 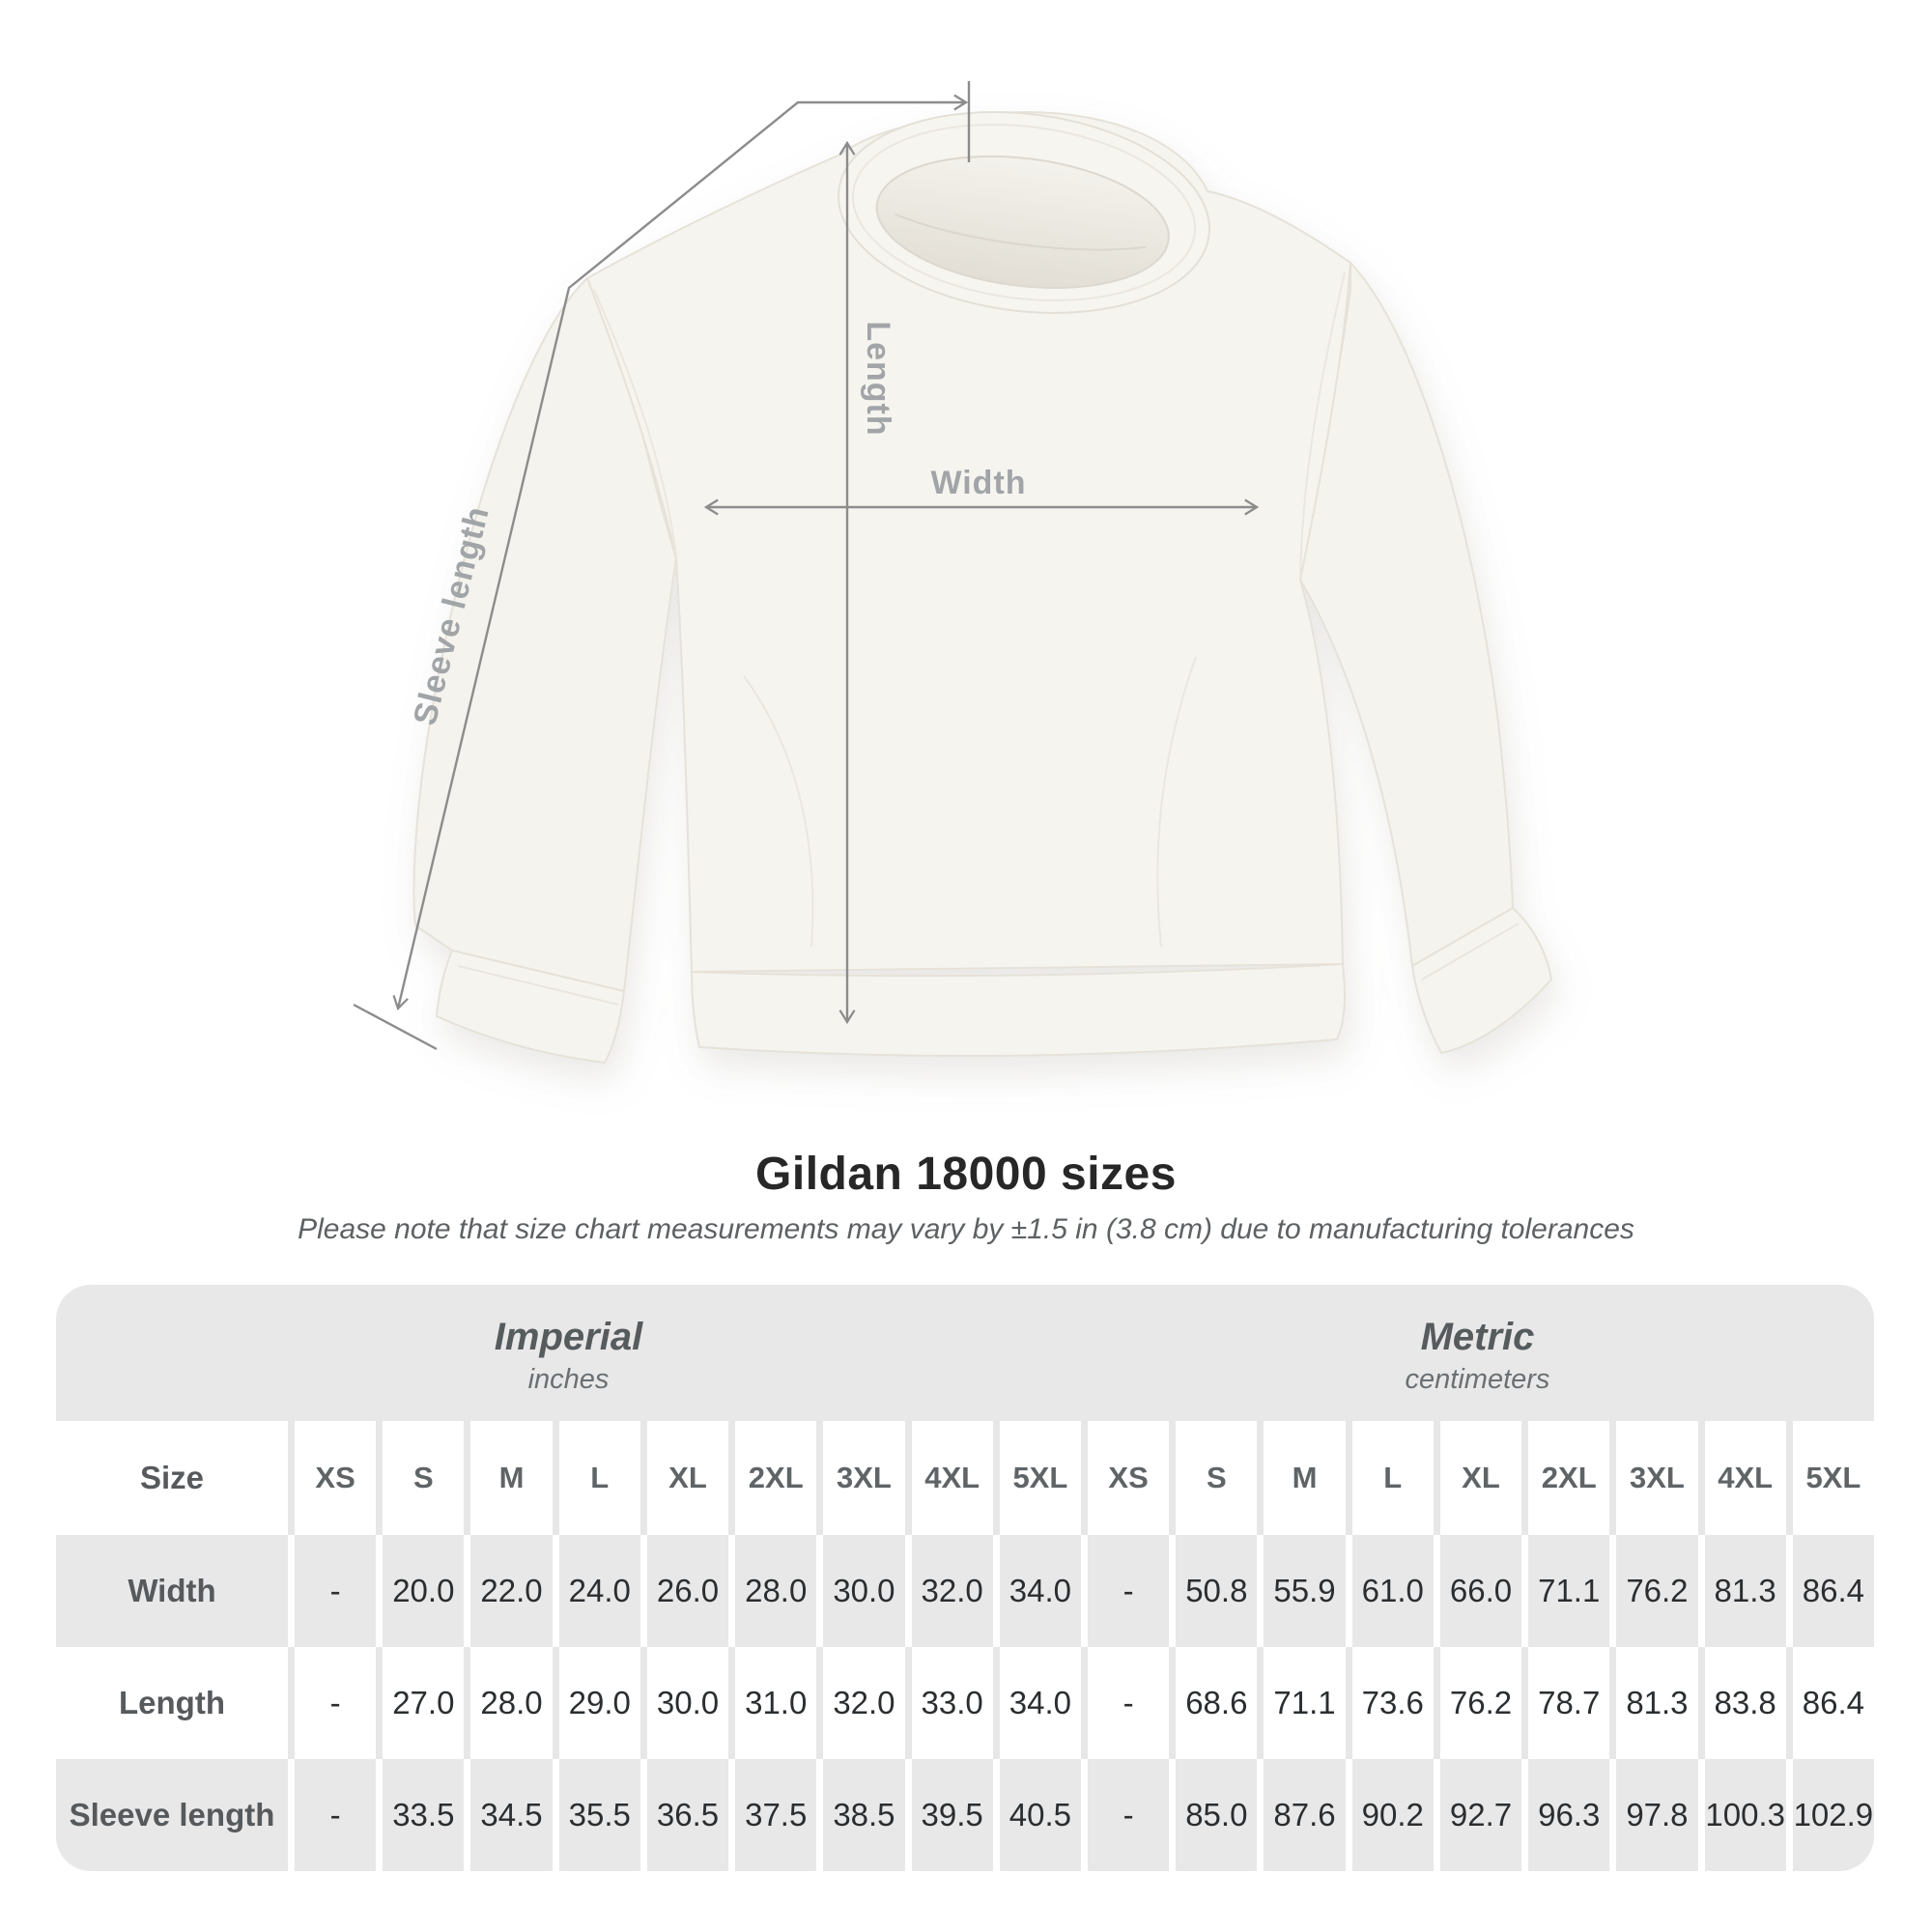 What do you see at coordinates (1477, 1815) in the screenshot?
I see `table-cell: 92.7` at bounding box center [1477, 1815].